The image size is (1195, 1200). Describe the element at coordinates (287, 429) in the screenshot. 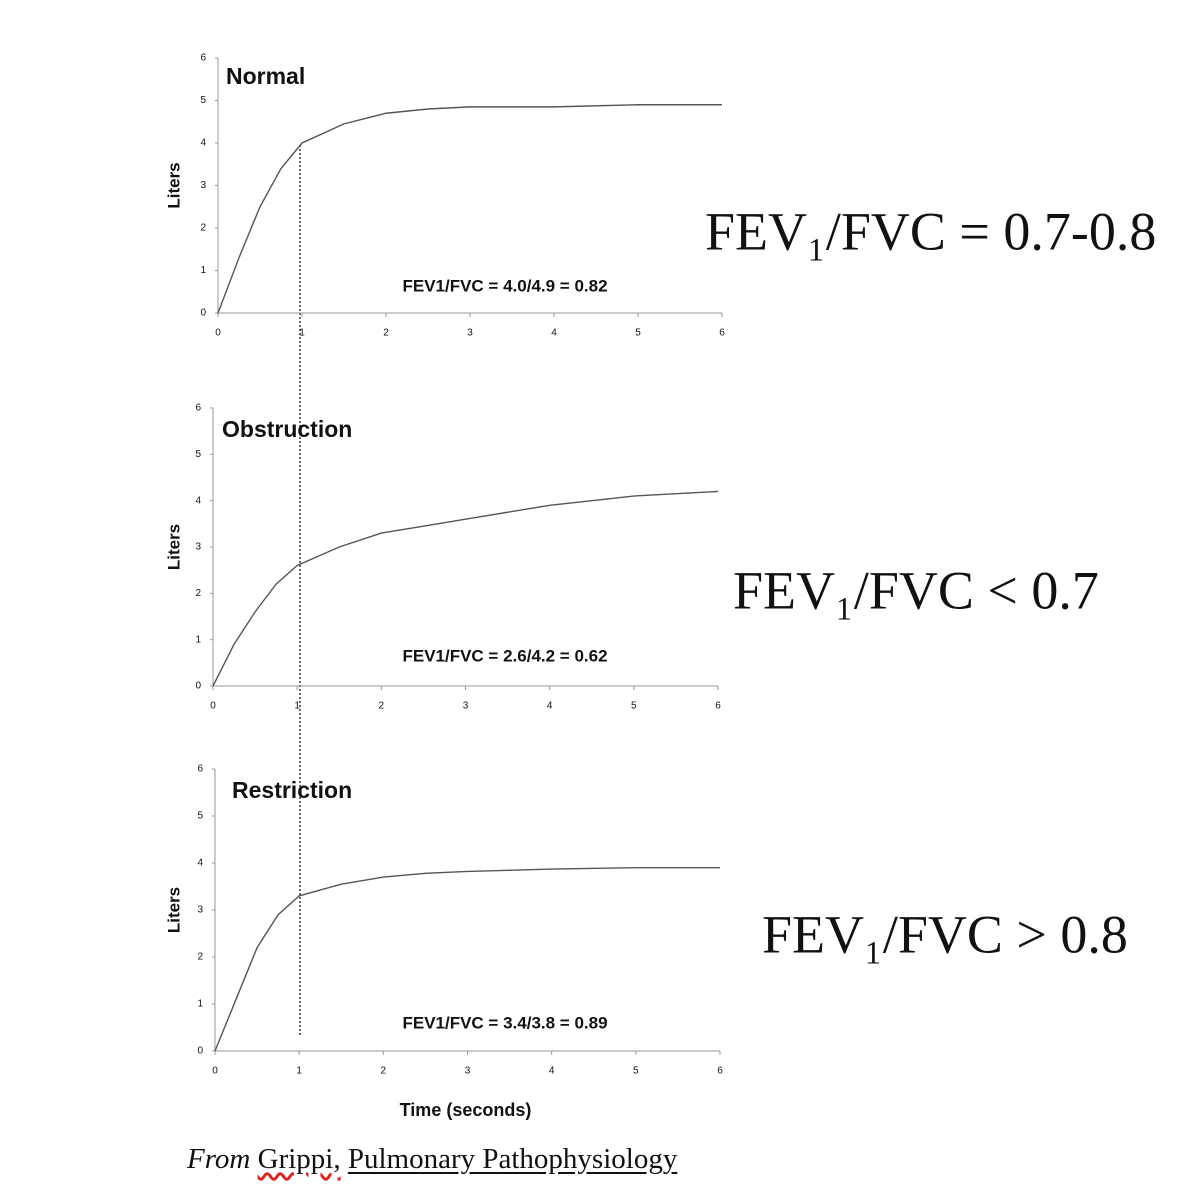

I see `chart-title: Obstruction` at that location.